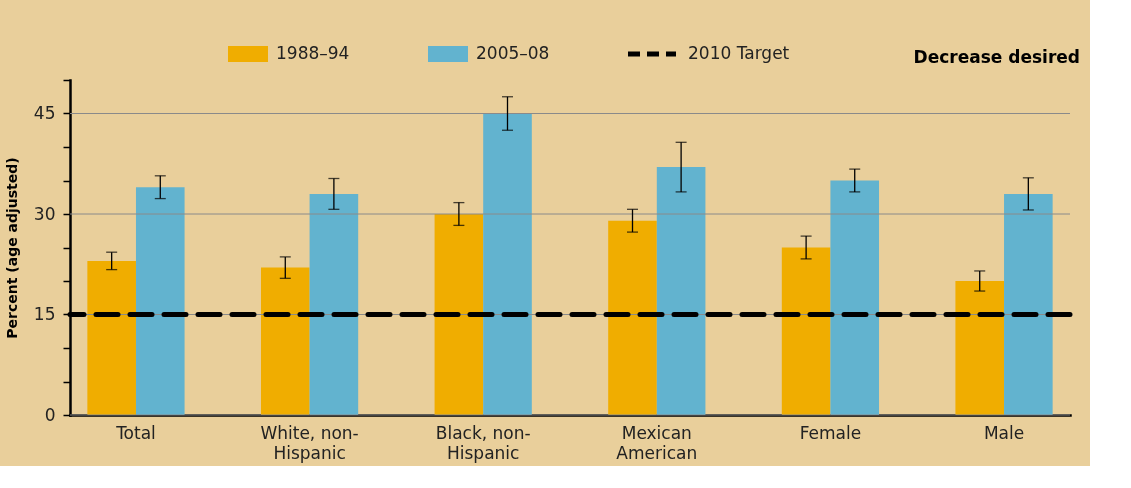 This screenshot has width=1131, height=488. Describe the element at coordinates (50, 414) in the screenshot. I see `y-tick-label: 0` at that location.